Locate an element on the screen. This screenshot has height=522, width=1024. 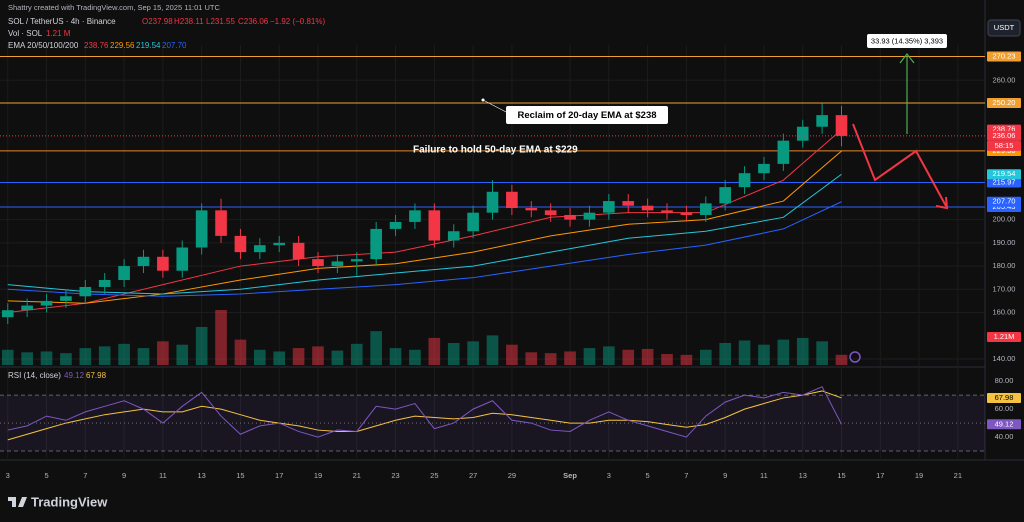
callout-box is located at coordinates (587, 115).